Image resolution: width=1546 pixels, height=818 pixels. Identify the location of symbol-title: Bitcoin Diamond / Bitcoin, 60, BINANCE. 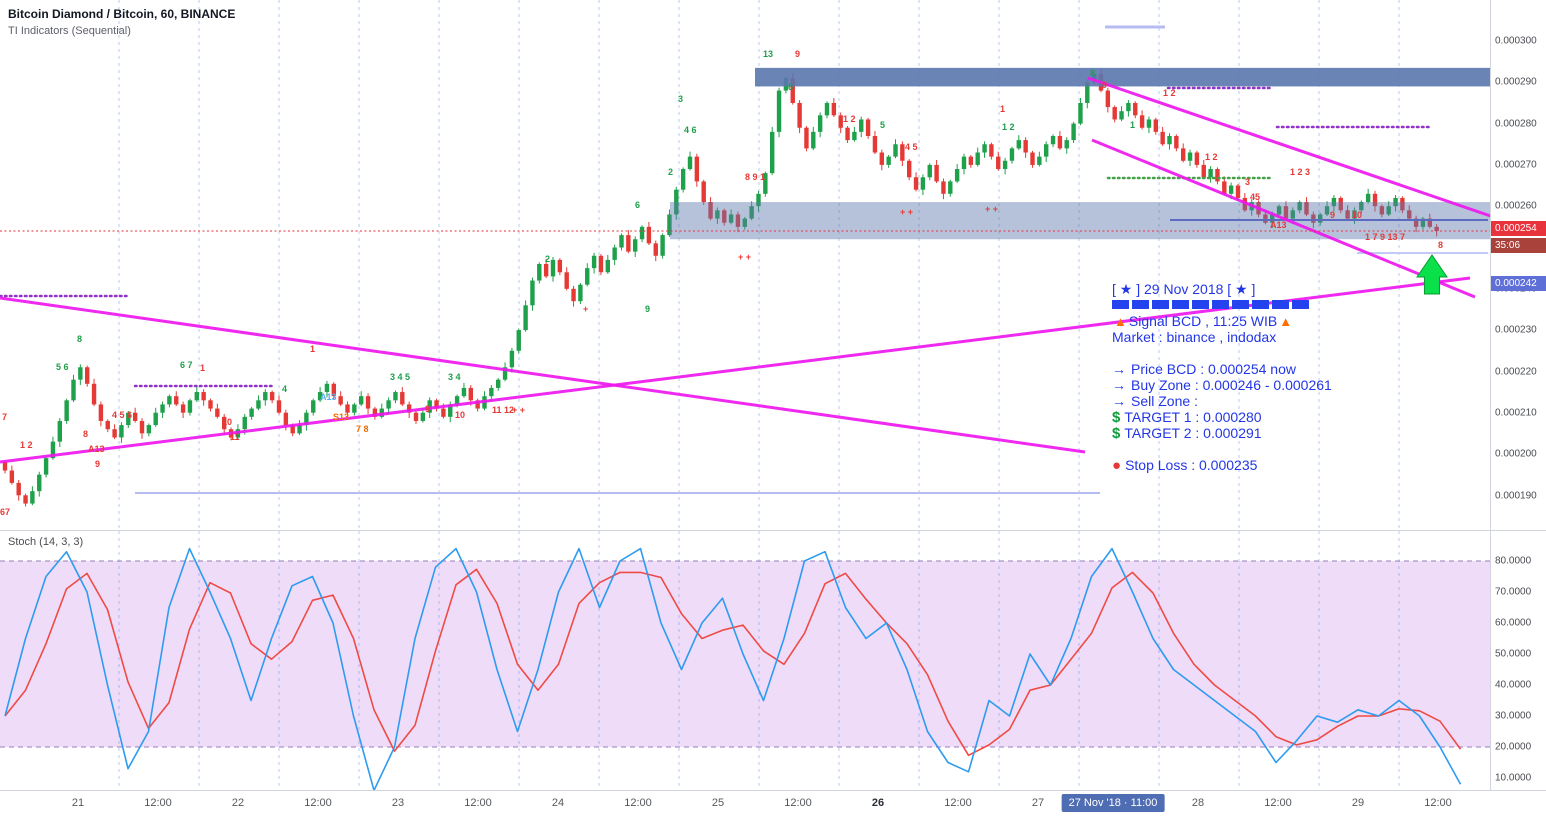
(122, 14).